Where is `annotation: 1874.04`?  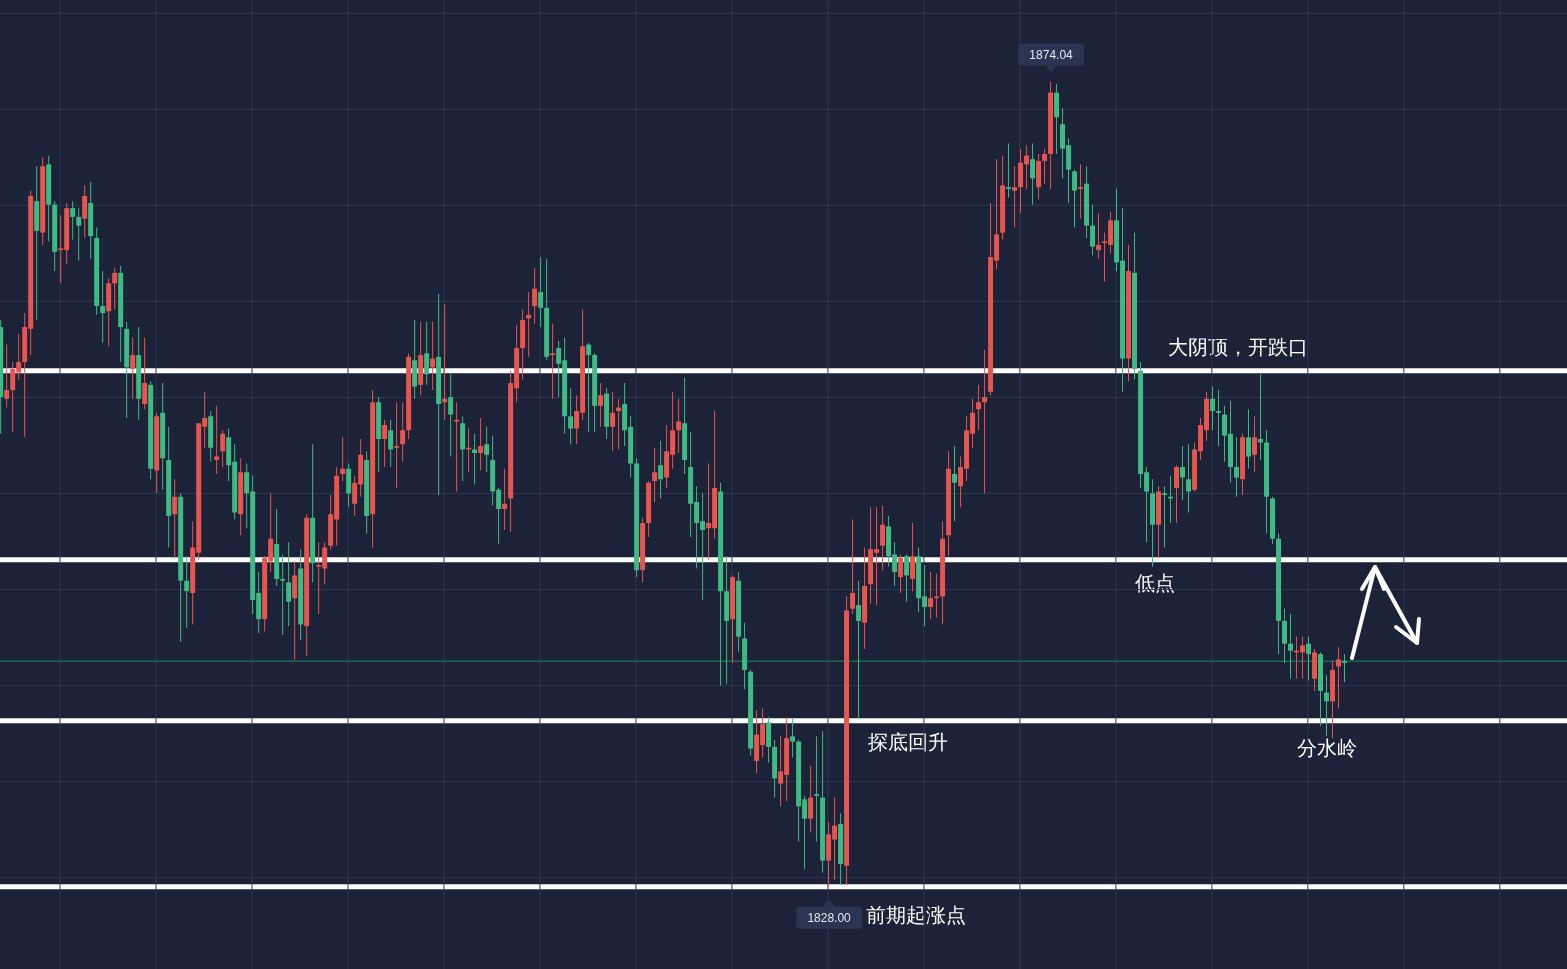
annotation: 1874.04 is located at coordinates (1051, 54).